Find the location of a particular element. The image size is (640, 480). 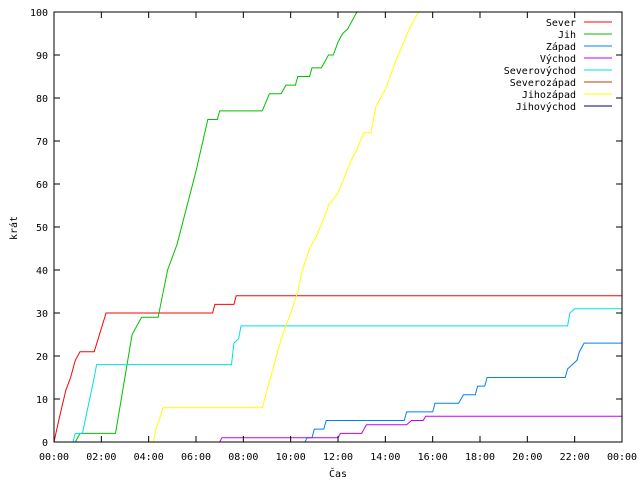

x-tick-label: 10:00 is located at coordinates (291, 457).